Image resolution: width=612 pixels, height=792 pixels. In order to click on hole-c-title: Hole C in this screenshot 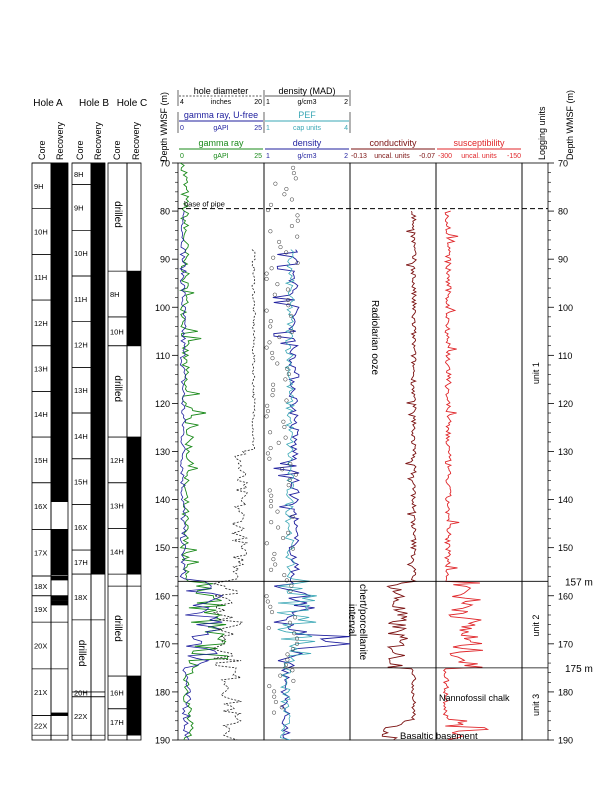, I will do `click(132, 103)`.